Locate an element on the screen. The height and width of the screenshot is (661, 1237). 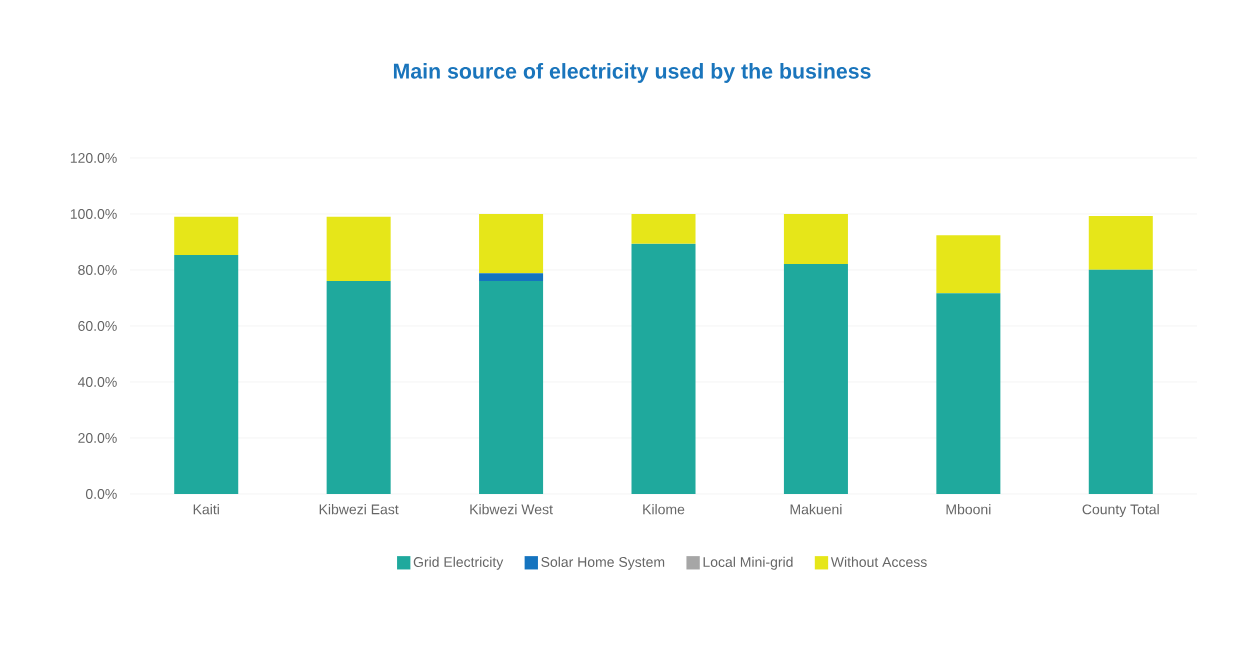
y-tick-label: 20.0% is located at coordinates (97, 438).